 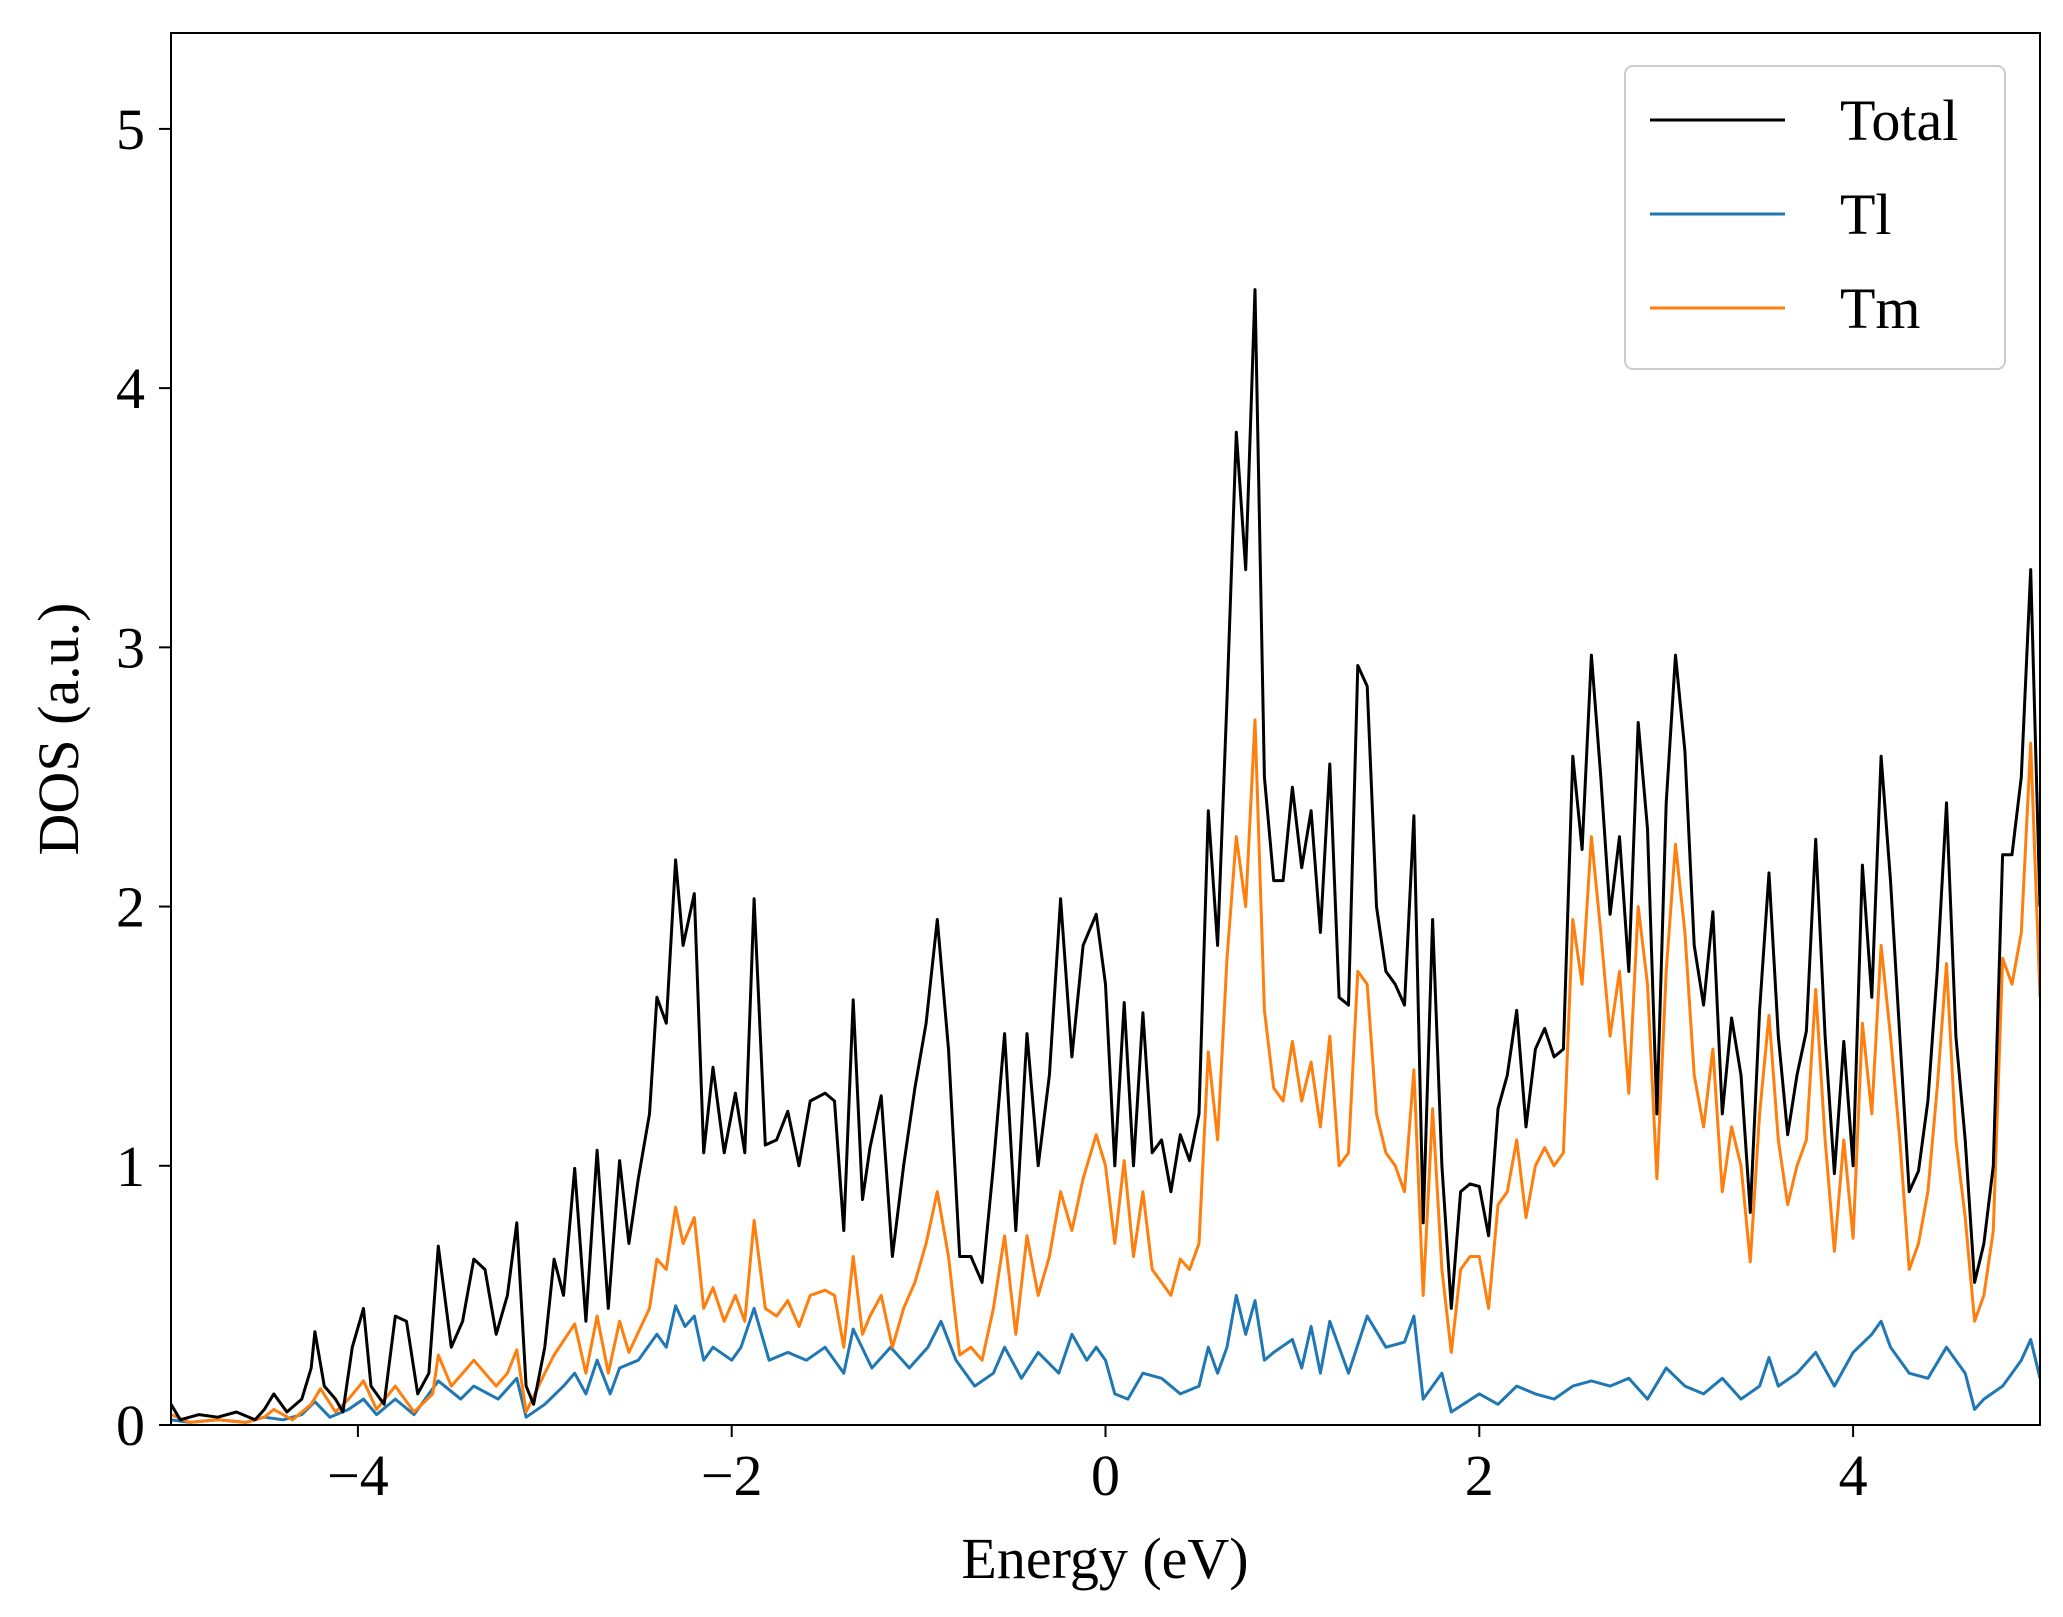 What do you see at coordinates (1105, 1358) in the screenshot?
I see `series-line-tl` at bounding box center [1105, 1358].